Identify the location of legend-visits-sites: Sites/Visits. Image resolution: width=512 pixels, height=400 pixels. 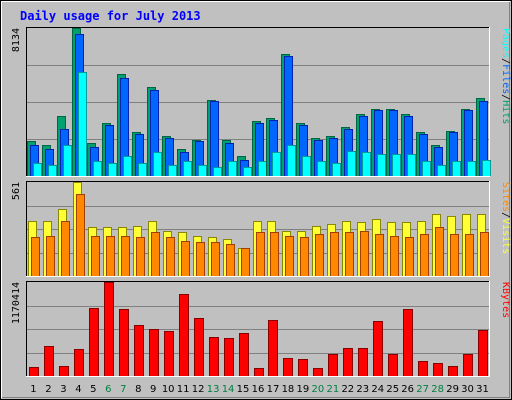
(505, 218).